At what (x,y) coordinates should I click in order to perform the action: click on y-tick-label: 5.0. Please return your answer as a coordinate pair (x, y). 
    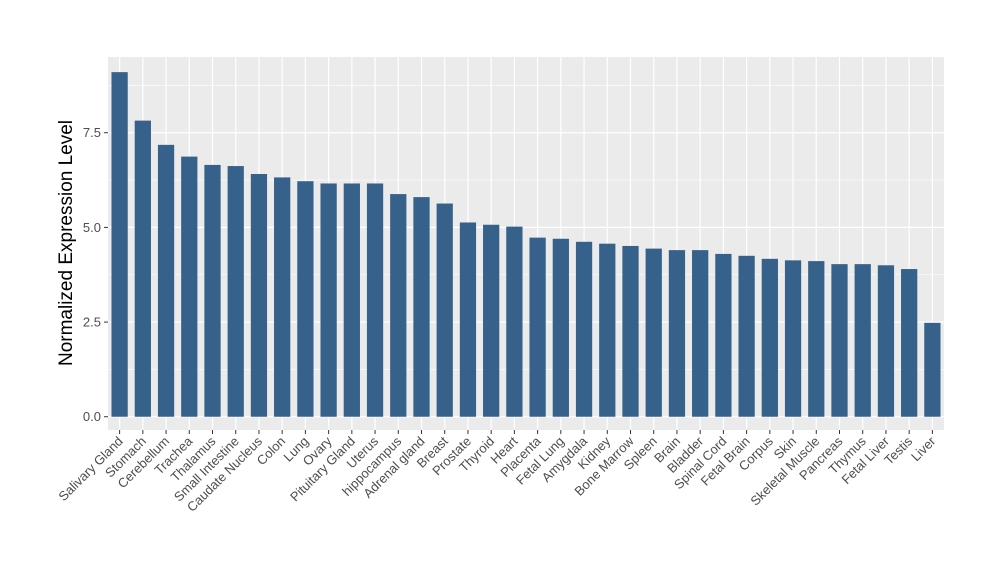
    Looking at the image, I should click on (92, 227).